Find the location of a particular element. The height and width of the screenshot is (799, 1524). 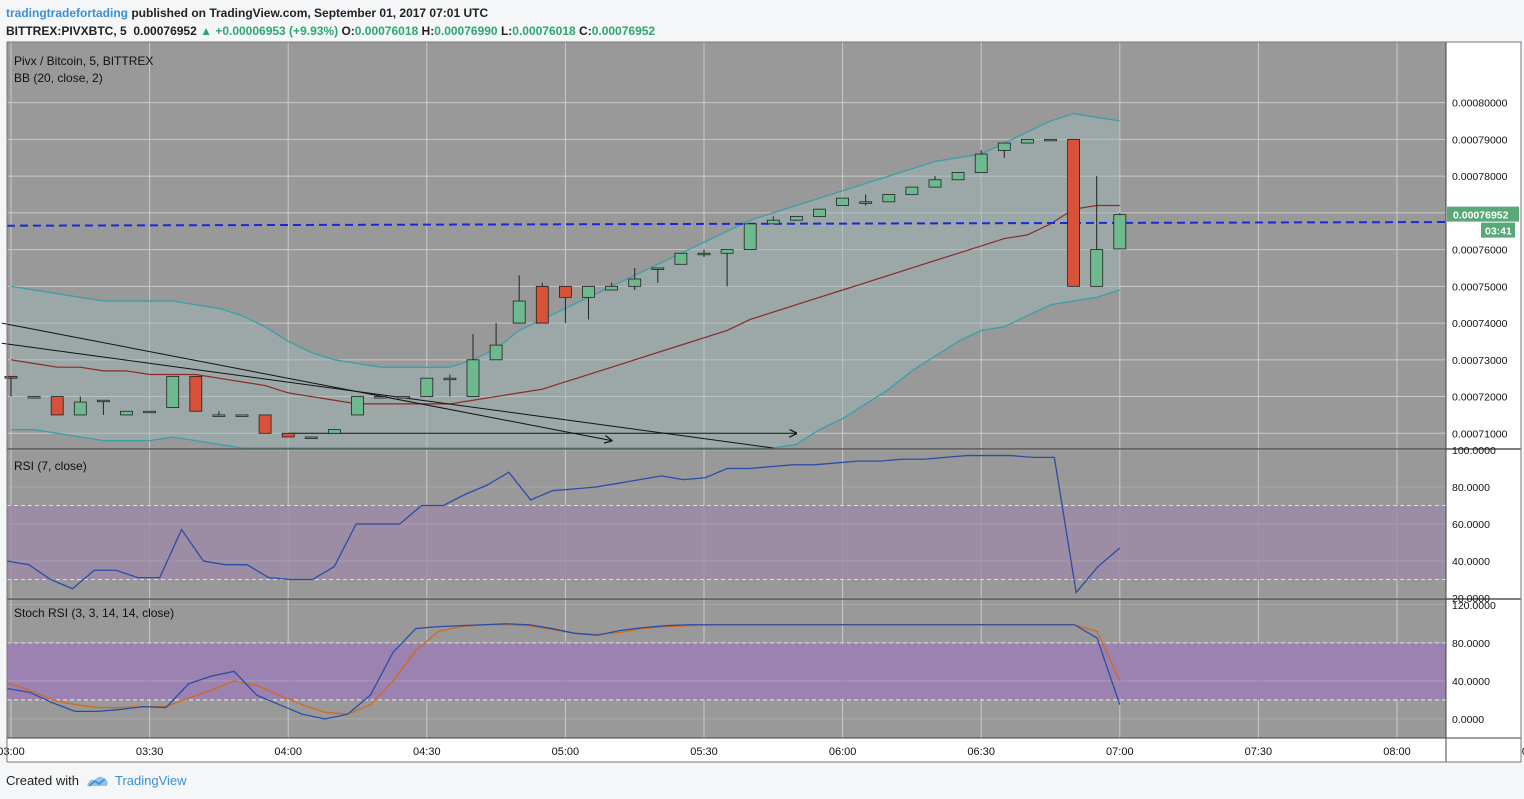

y-tick-label: 0.00076000 is located at coordinates (1480, 251).